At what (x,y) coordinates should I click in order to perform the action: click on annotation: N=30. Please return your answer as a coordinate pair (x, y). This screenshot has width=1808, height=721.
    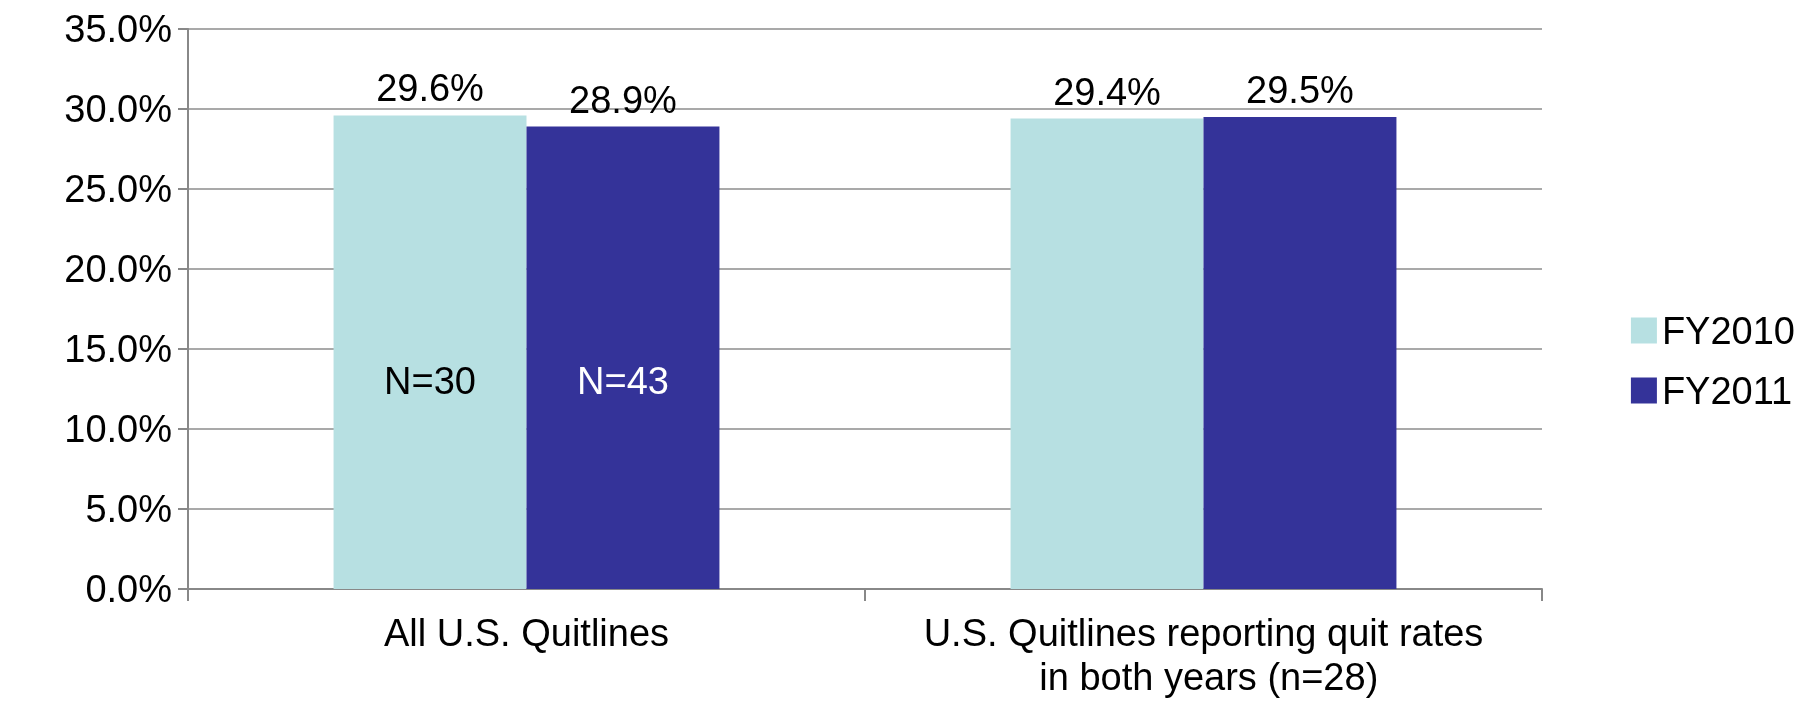
    Looking at the image, I should click on (430, 381).